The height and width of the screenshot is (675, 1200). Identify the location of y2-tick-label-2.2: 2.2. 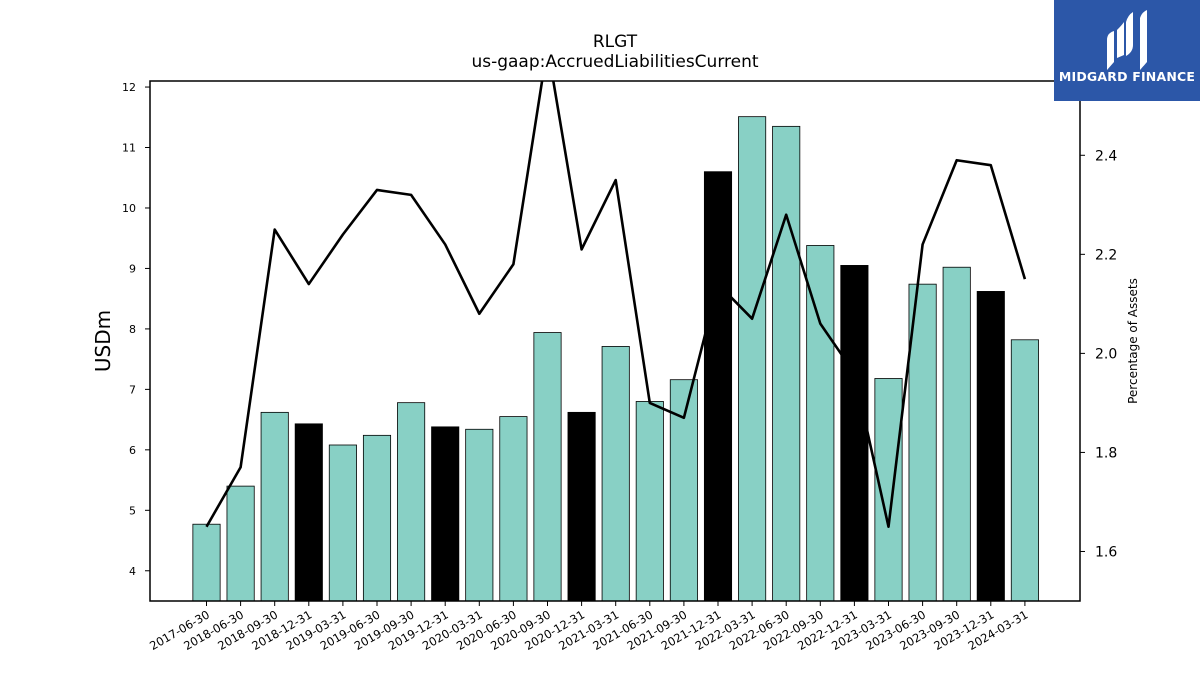
(1106, 255).